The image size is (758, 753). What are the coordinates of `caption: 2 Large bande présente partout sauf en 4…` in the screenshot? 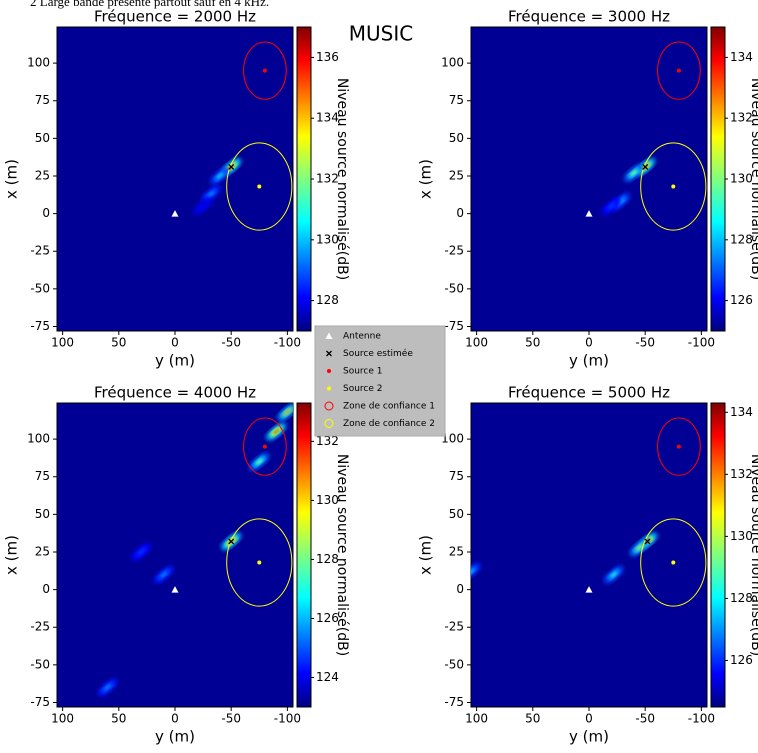 It's located at (149, 4).